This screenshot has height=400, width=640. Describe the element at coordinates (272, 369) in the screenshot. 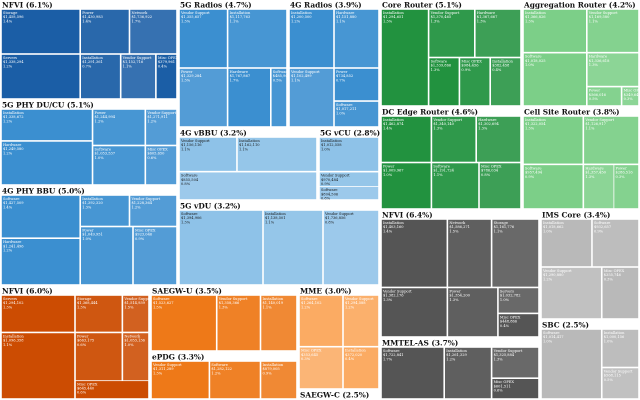

I see `cell-value-label: $879,005` at that location.